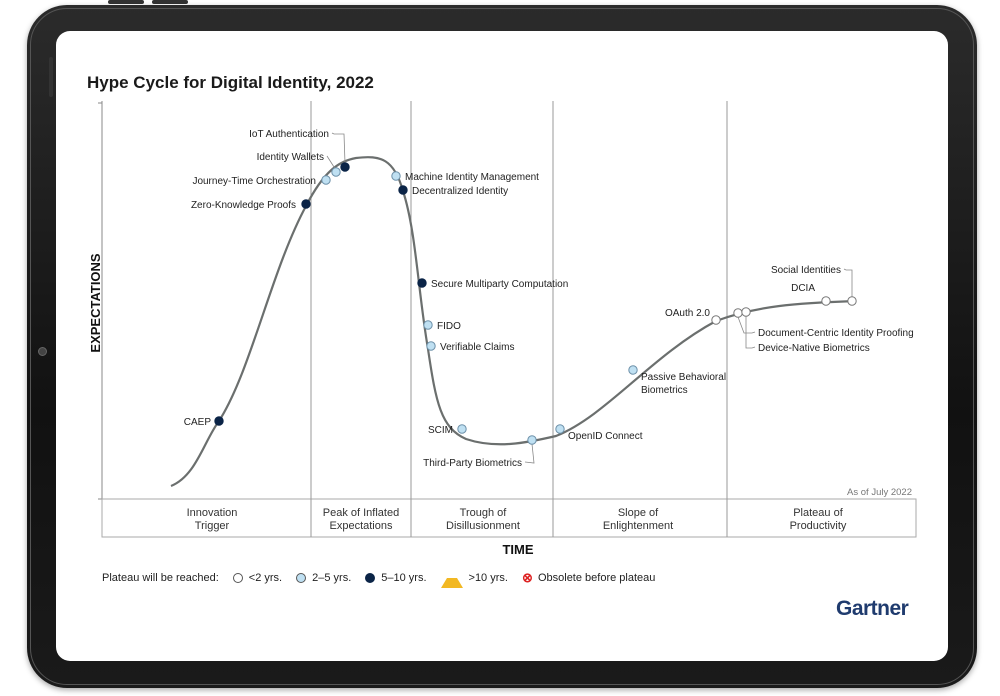  I want to click on technology-label: CAEP, so click(198, 422).